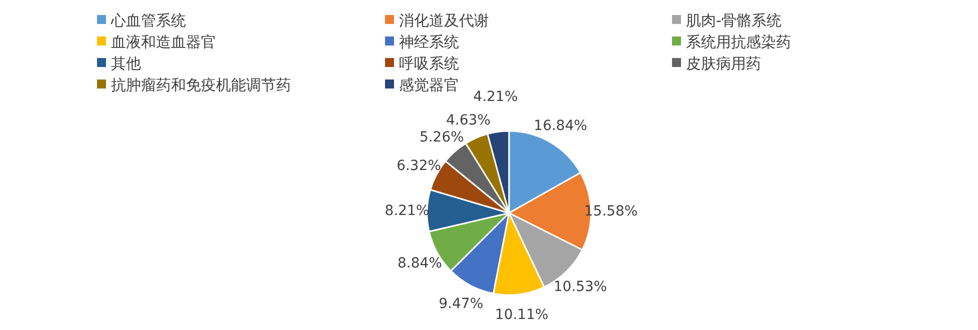 The height and width of the screenshot is (330, 978). What do you see at coordinates (429, 41) in the screenshot?
I see `legend-label: 神经系统` at bounding box center [429, 41].